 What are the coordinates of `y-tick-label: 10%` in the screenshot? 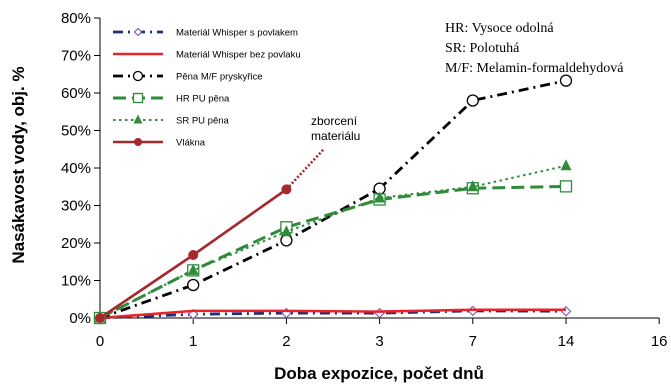 It's located at (76, 281).